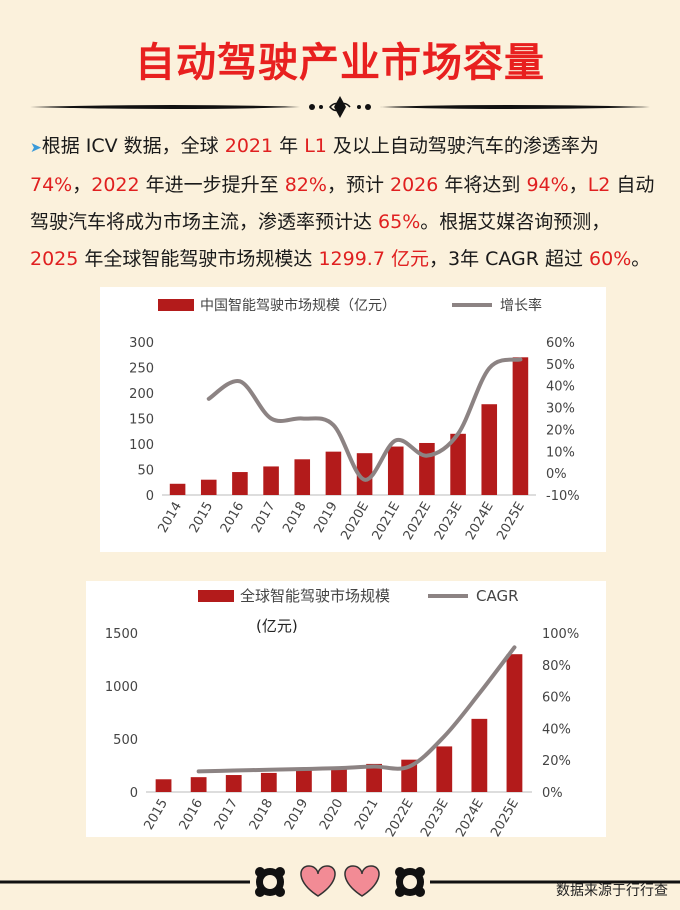 Image resolution: width=680 pixels, height=910 pixels. What do you see at coordinates (560, 365) in the screenshot?
I see `y2-tick-label: 50%` at bounding box center [560, 365].